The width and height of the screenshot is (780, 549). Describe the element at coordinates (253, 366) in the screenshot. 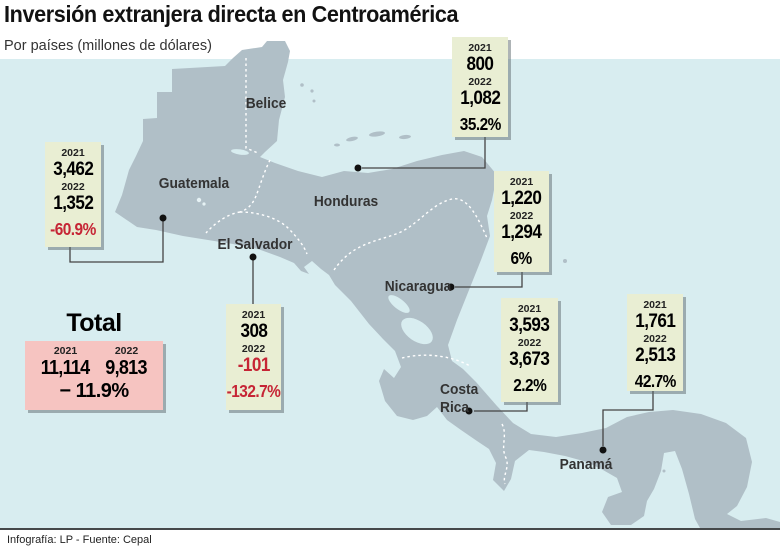

I see `el-salvador-2022-value: -101` at that location.